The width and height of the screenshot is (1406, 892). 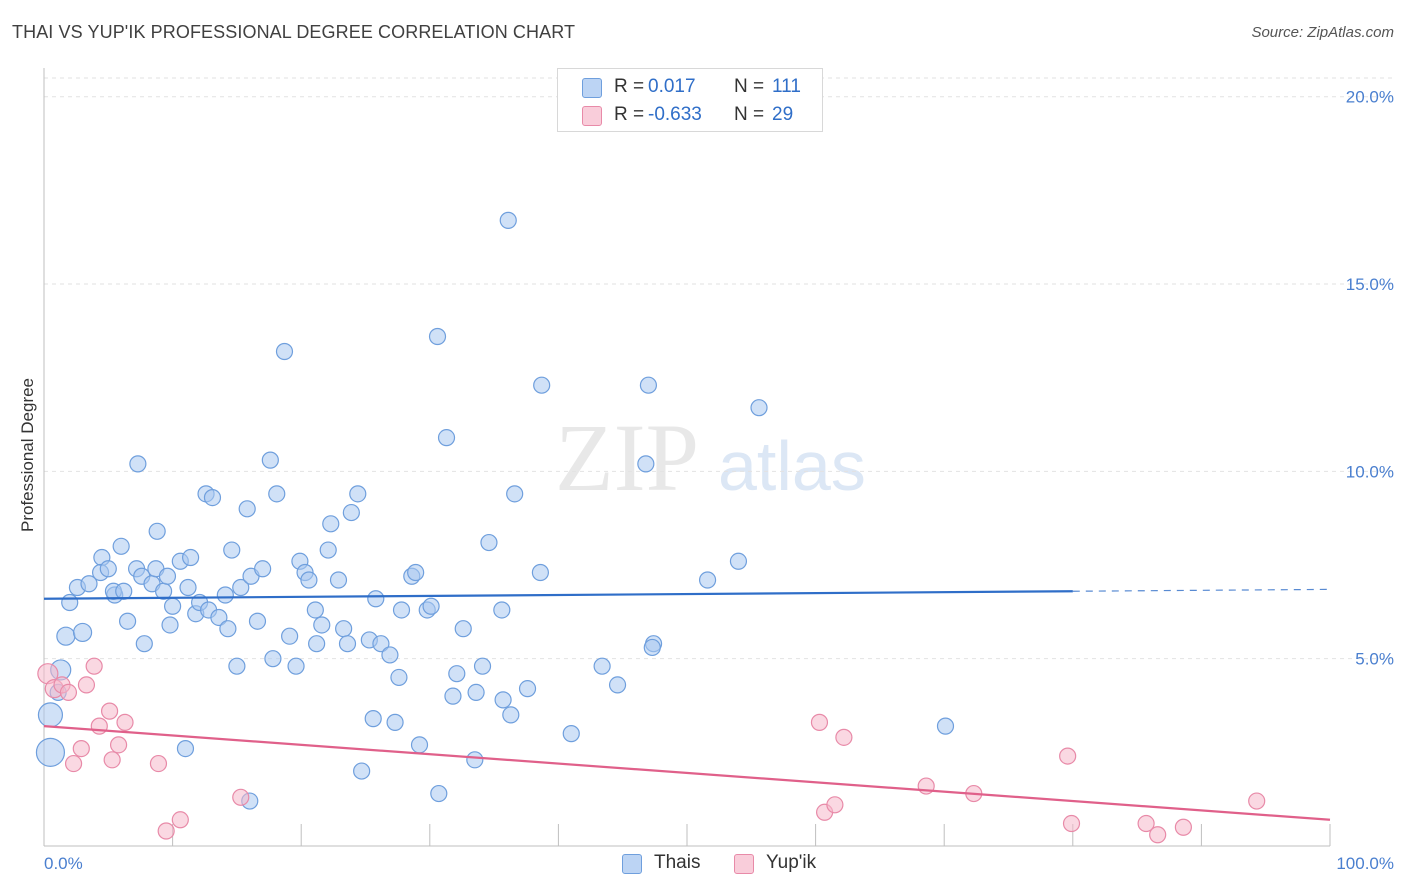 I want to click on bottom-legend-swatch-yupik, so click(x=744, y=864).